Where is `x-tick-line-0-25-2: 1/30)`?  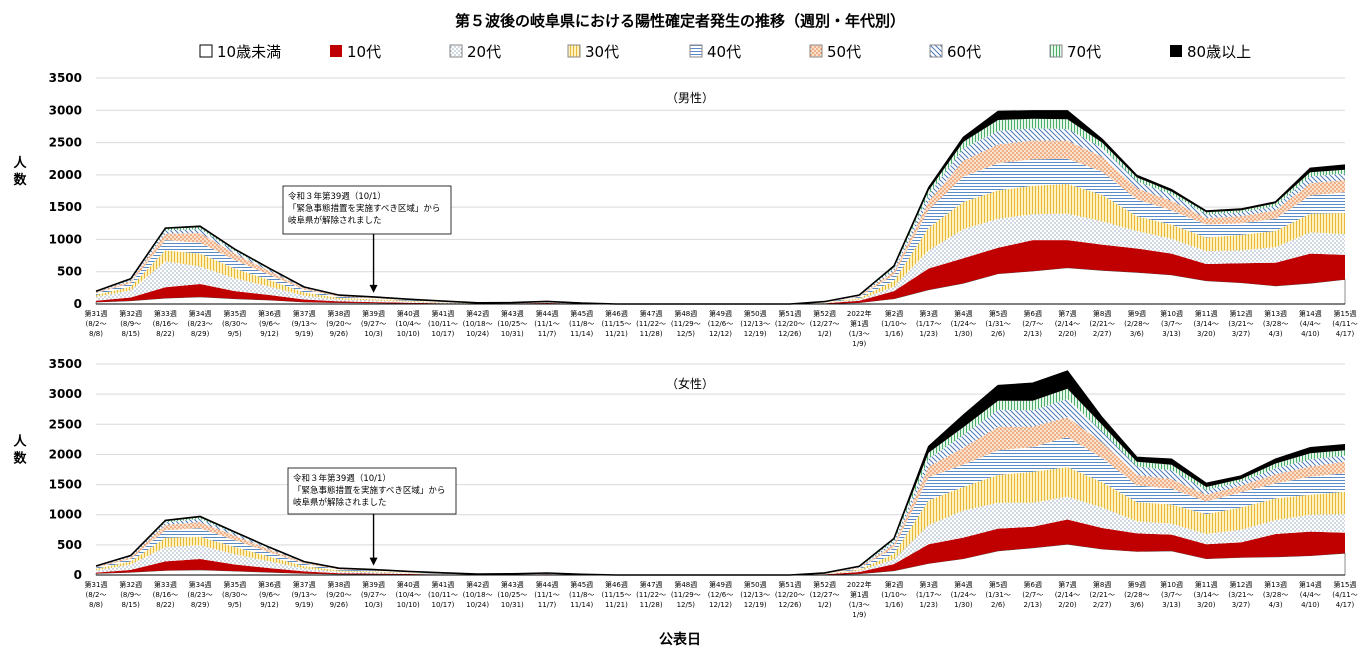
x-tick-line-0-25-2: 1/30) is located at coordinates (963, 334).